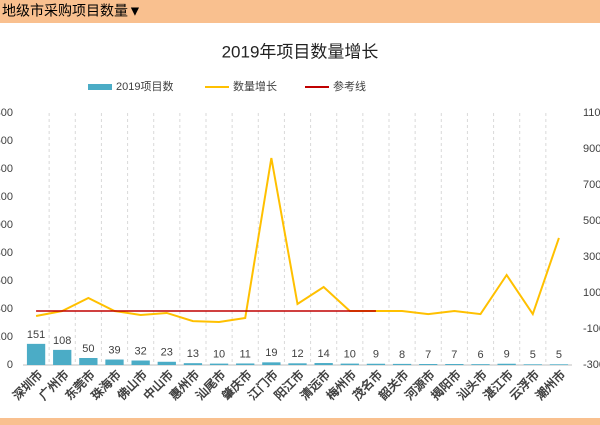 This screenshot has width=600, height=425. Describe the element at coordinates (324, 354) in the screenshot. I see `data-label: 14` at that location.